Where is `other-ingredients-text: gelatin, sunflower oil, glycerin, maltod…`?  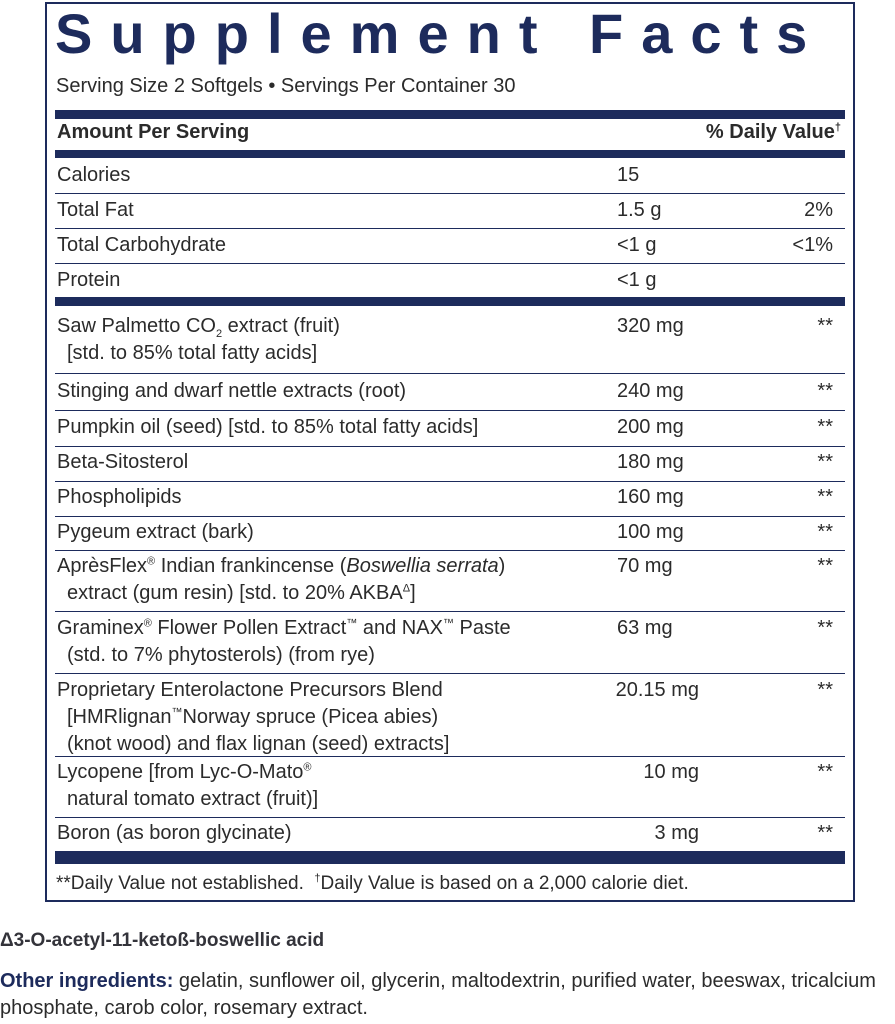 other-ingredients-text: gelatin, sunflower oil, glycerin, maltod… is located at coordinates (438, 994).